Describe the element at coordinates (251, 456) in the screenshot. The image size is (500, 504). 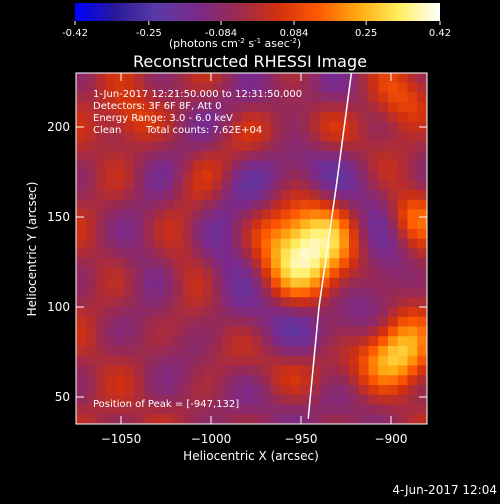
I see `x-axis-label: Heliocentric X (arcsec)` at that location.